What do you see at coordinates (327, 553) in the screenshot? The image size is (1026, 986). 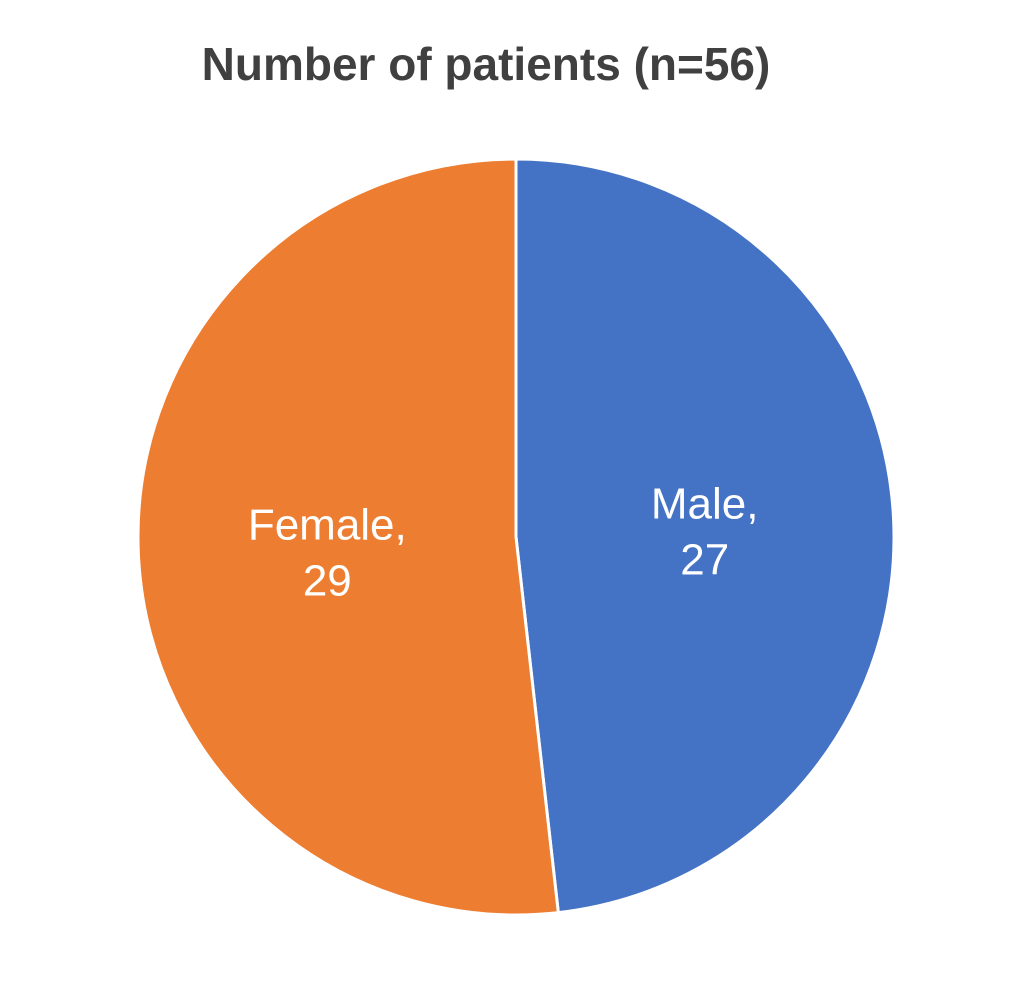 I see `pie-label-female: Female, 29` at bounding box center [327, 553].